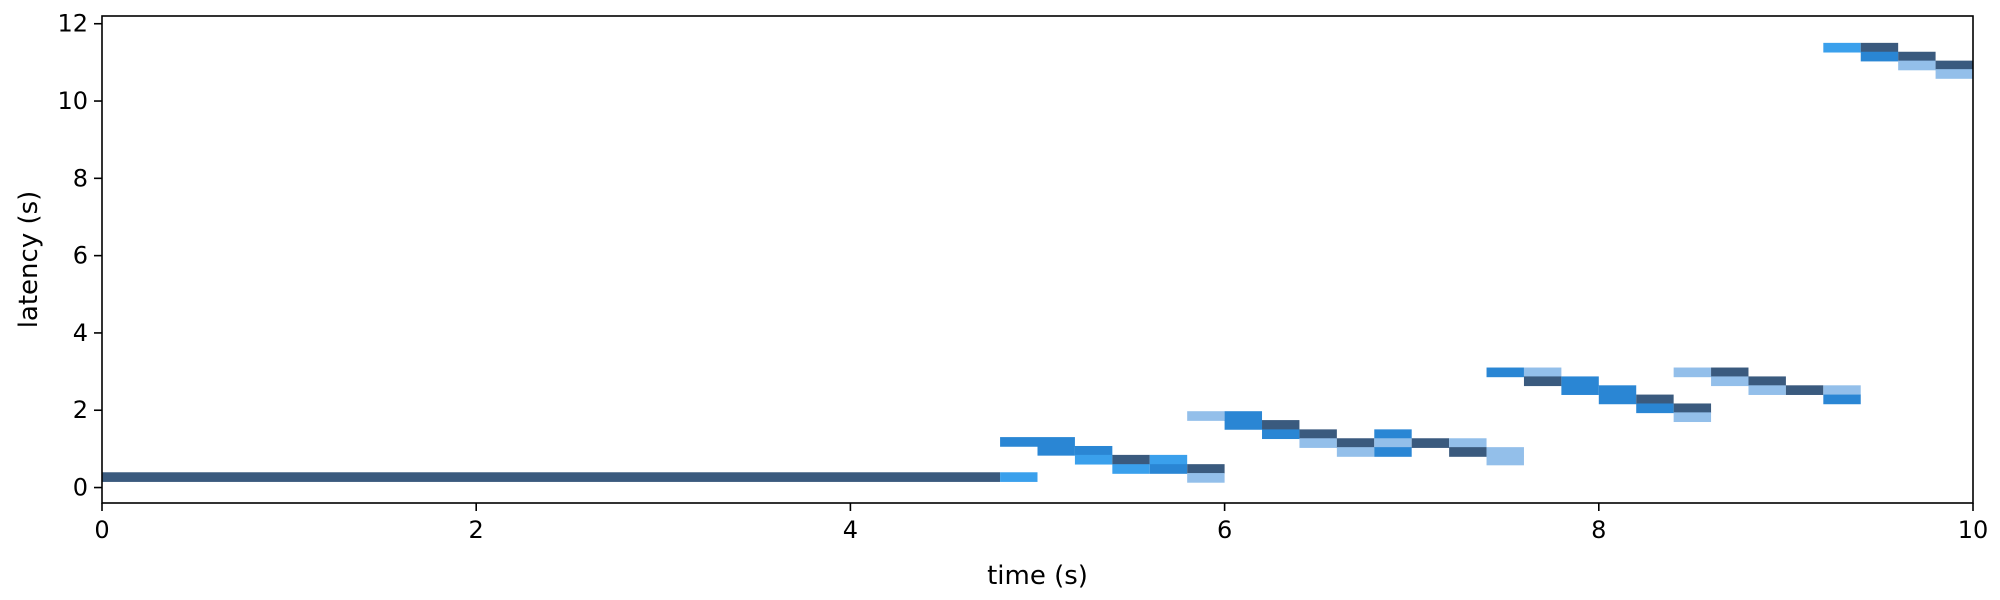  What do you see at coordinates (80, 410) in the screenshot?
I see `y-tick-label: 2` at bounding box center [80, 410].